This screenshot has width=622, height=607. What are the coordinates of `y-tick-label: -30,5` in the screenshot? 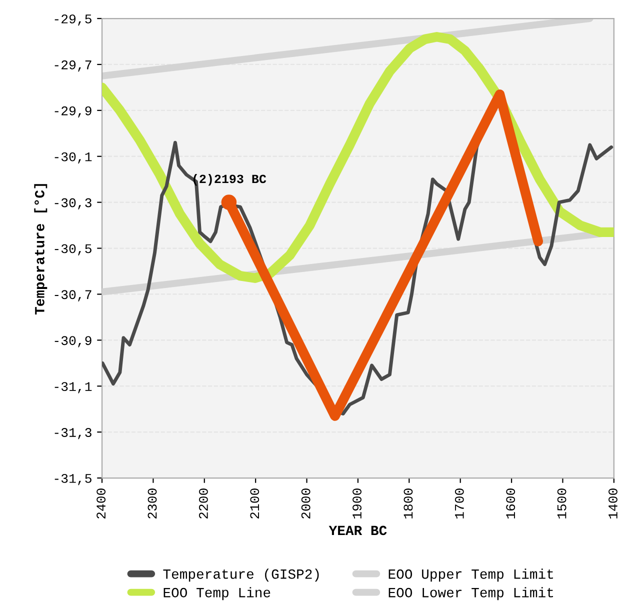 It's located at (73, 250).